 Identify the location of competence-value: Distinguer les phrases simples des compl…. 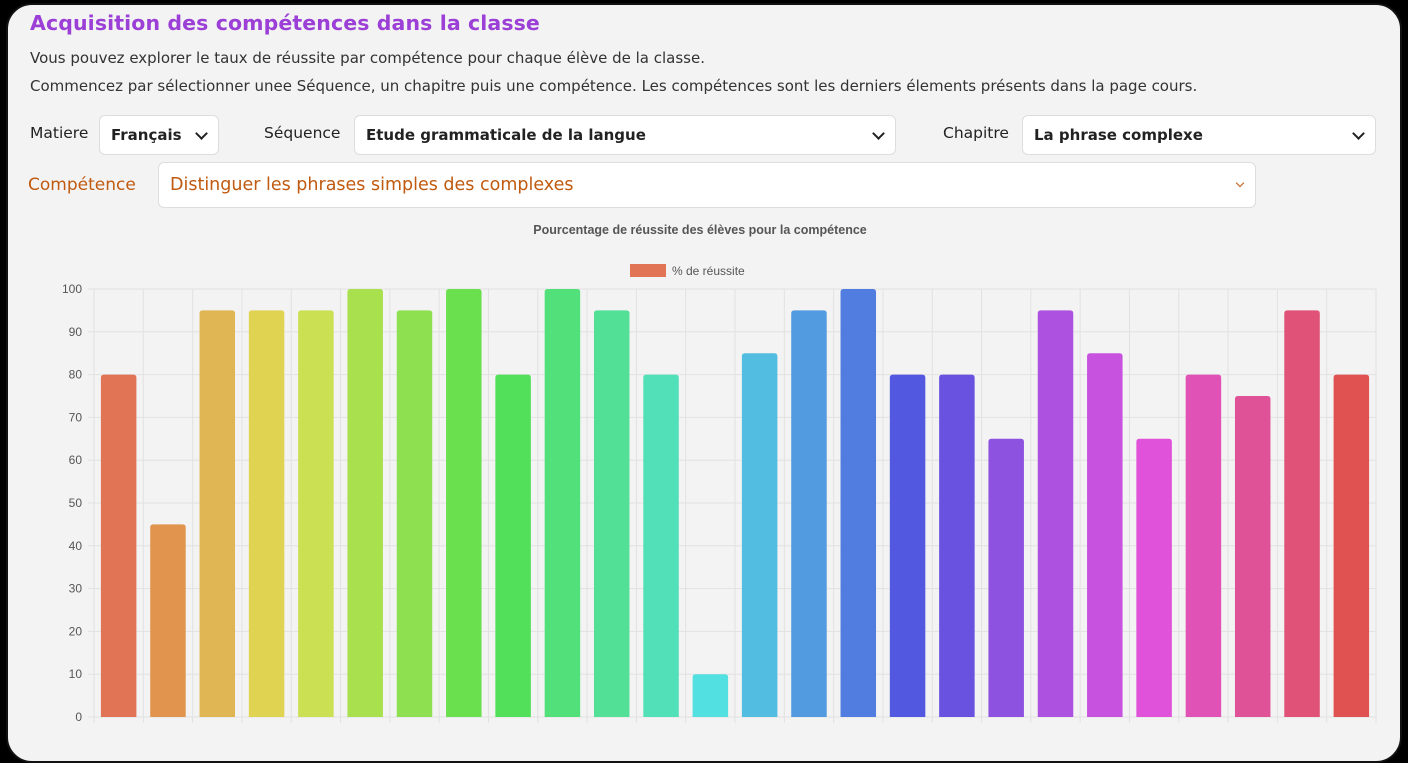
(372, 185).